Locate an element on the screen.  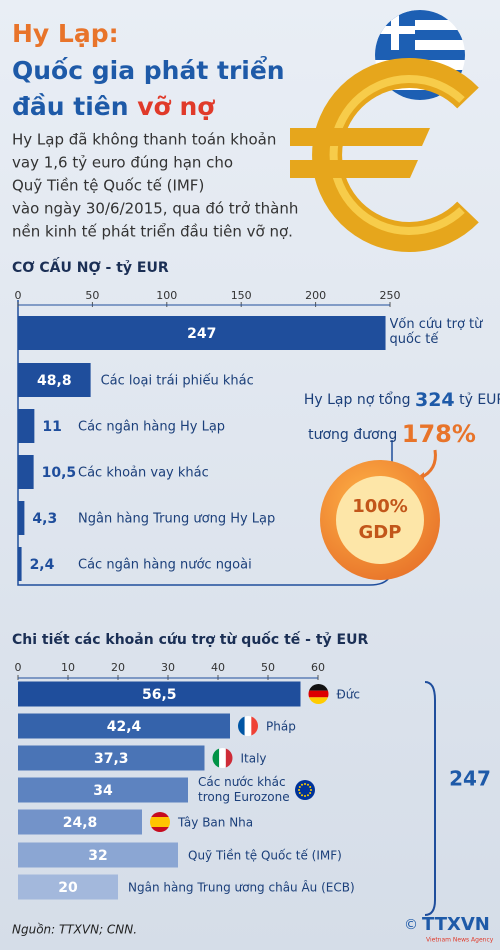
x-tick-label: 10 is located at coordinates (68, 667).